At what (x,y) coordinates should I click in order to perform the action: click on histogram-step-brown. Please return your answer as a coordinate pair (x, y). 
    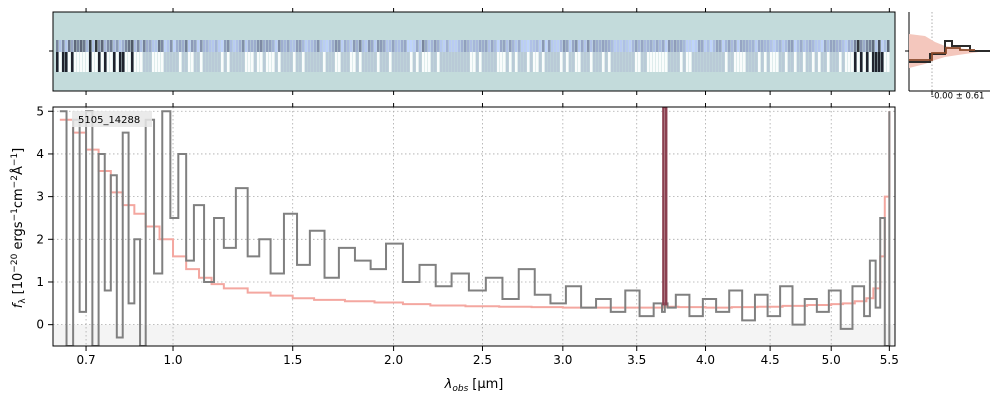
    Looking at the image, I should click on (942, 54).